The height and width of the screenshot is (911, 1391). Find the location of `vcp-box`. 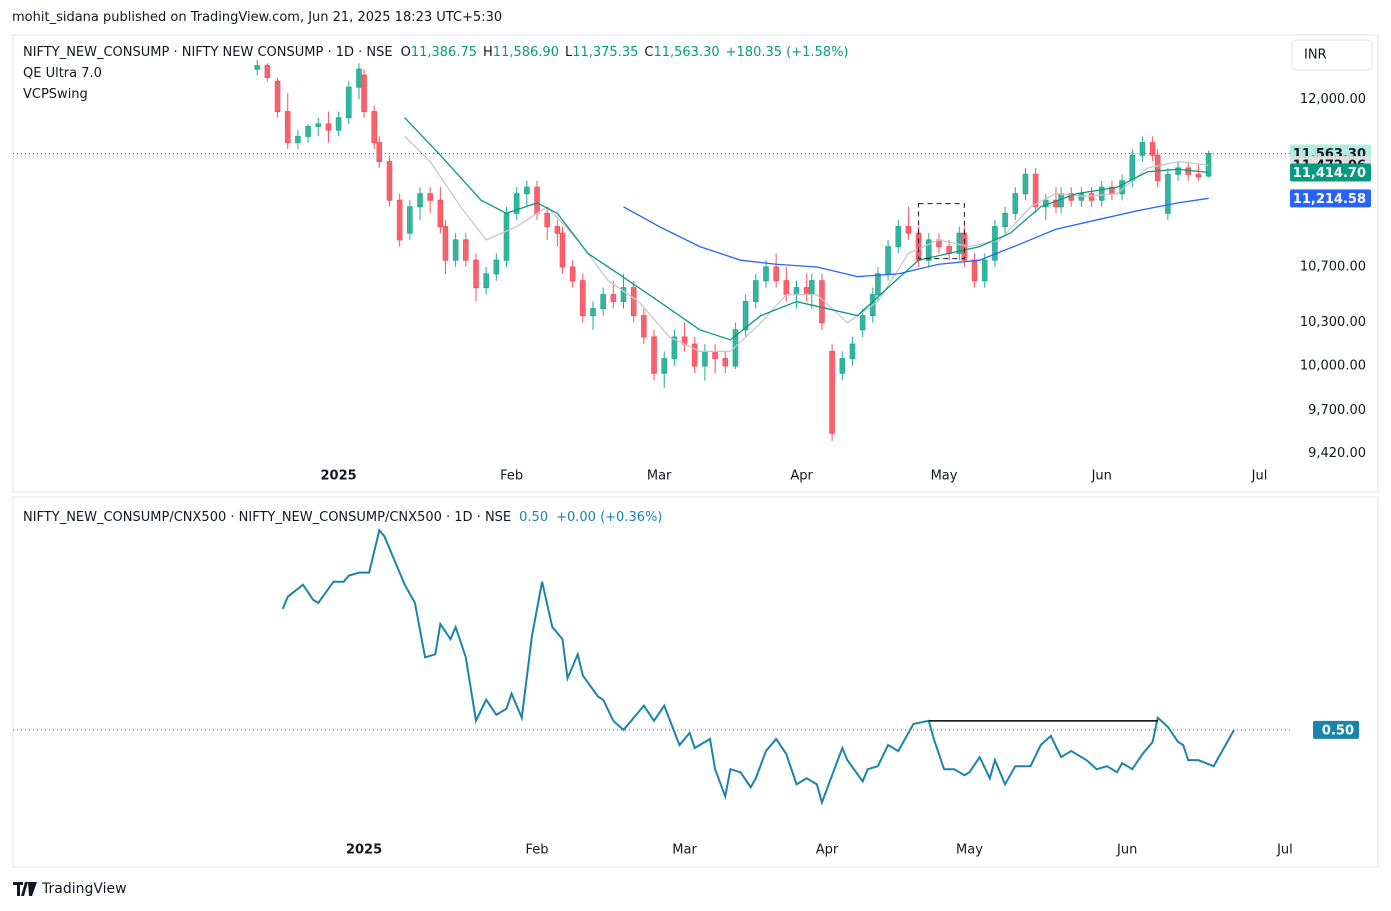

vcp-box is located at coordinates (941, 231).